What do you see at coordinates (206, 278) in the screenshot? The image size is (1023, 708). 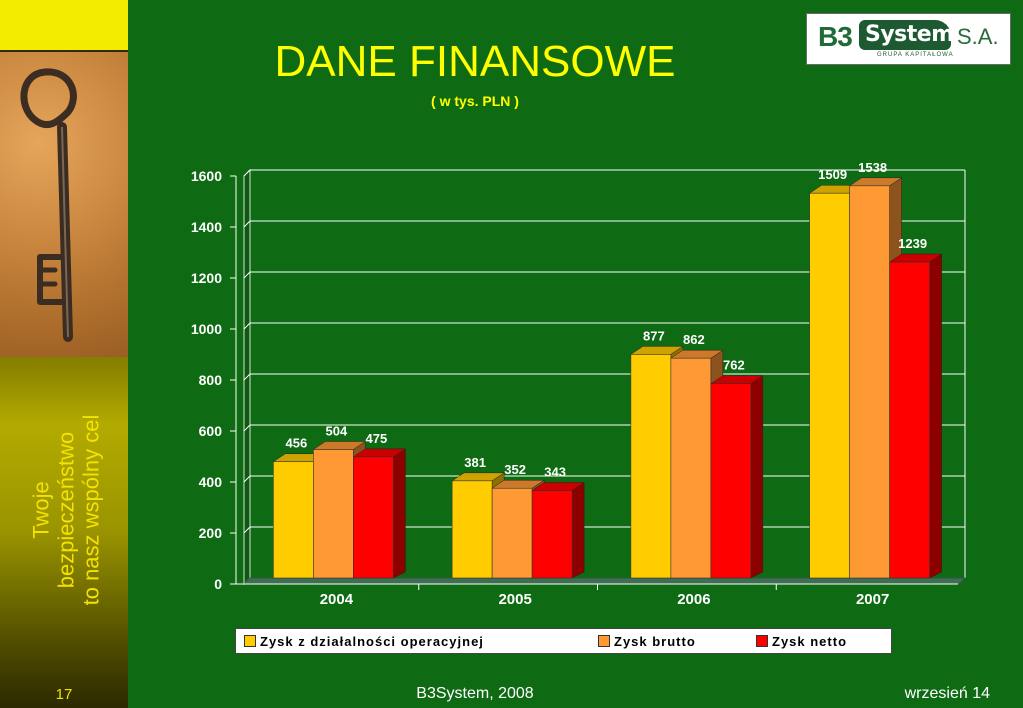 I see `y-tick-label: 1200` at bounding box center [206, 278].